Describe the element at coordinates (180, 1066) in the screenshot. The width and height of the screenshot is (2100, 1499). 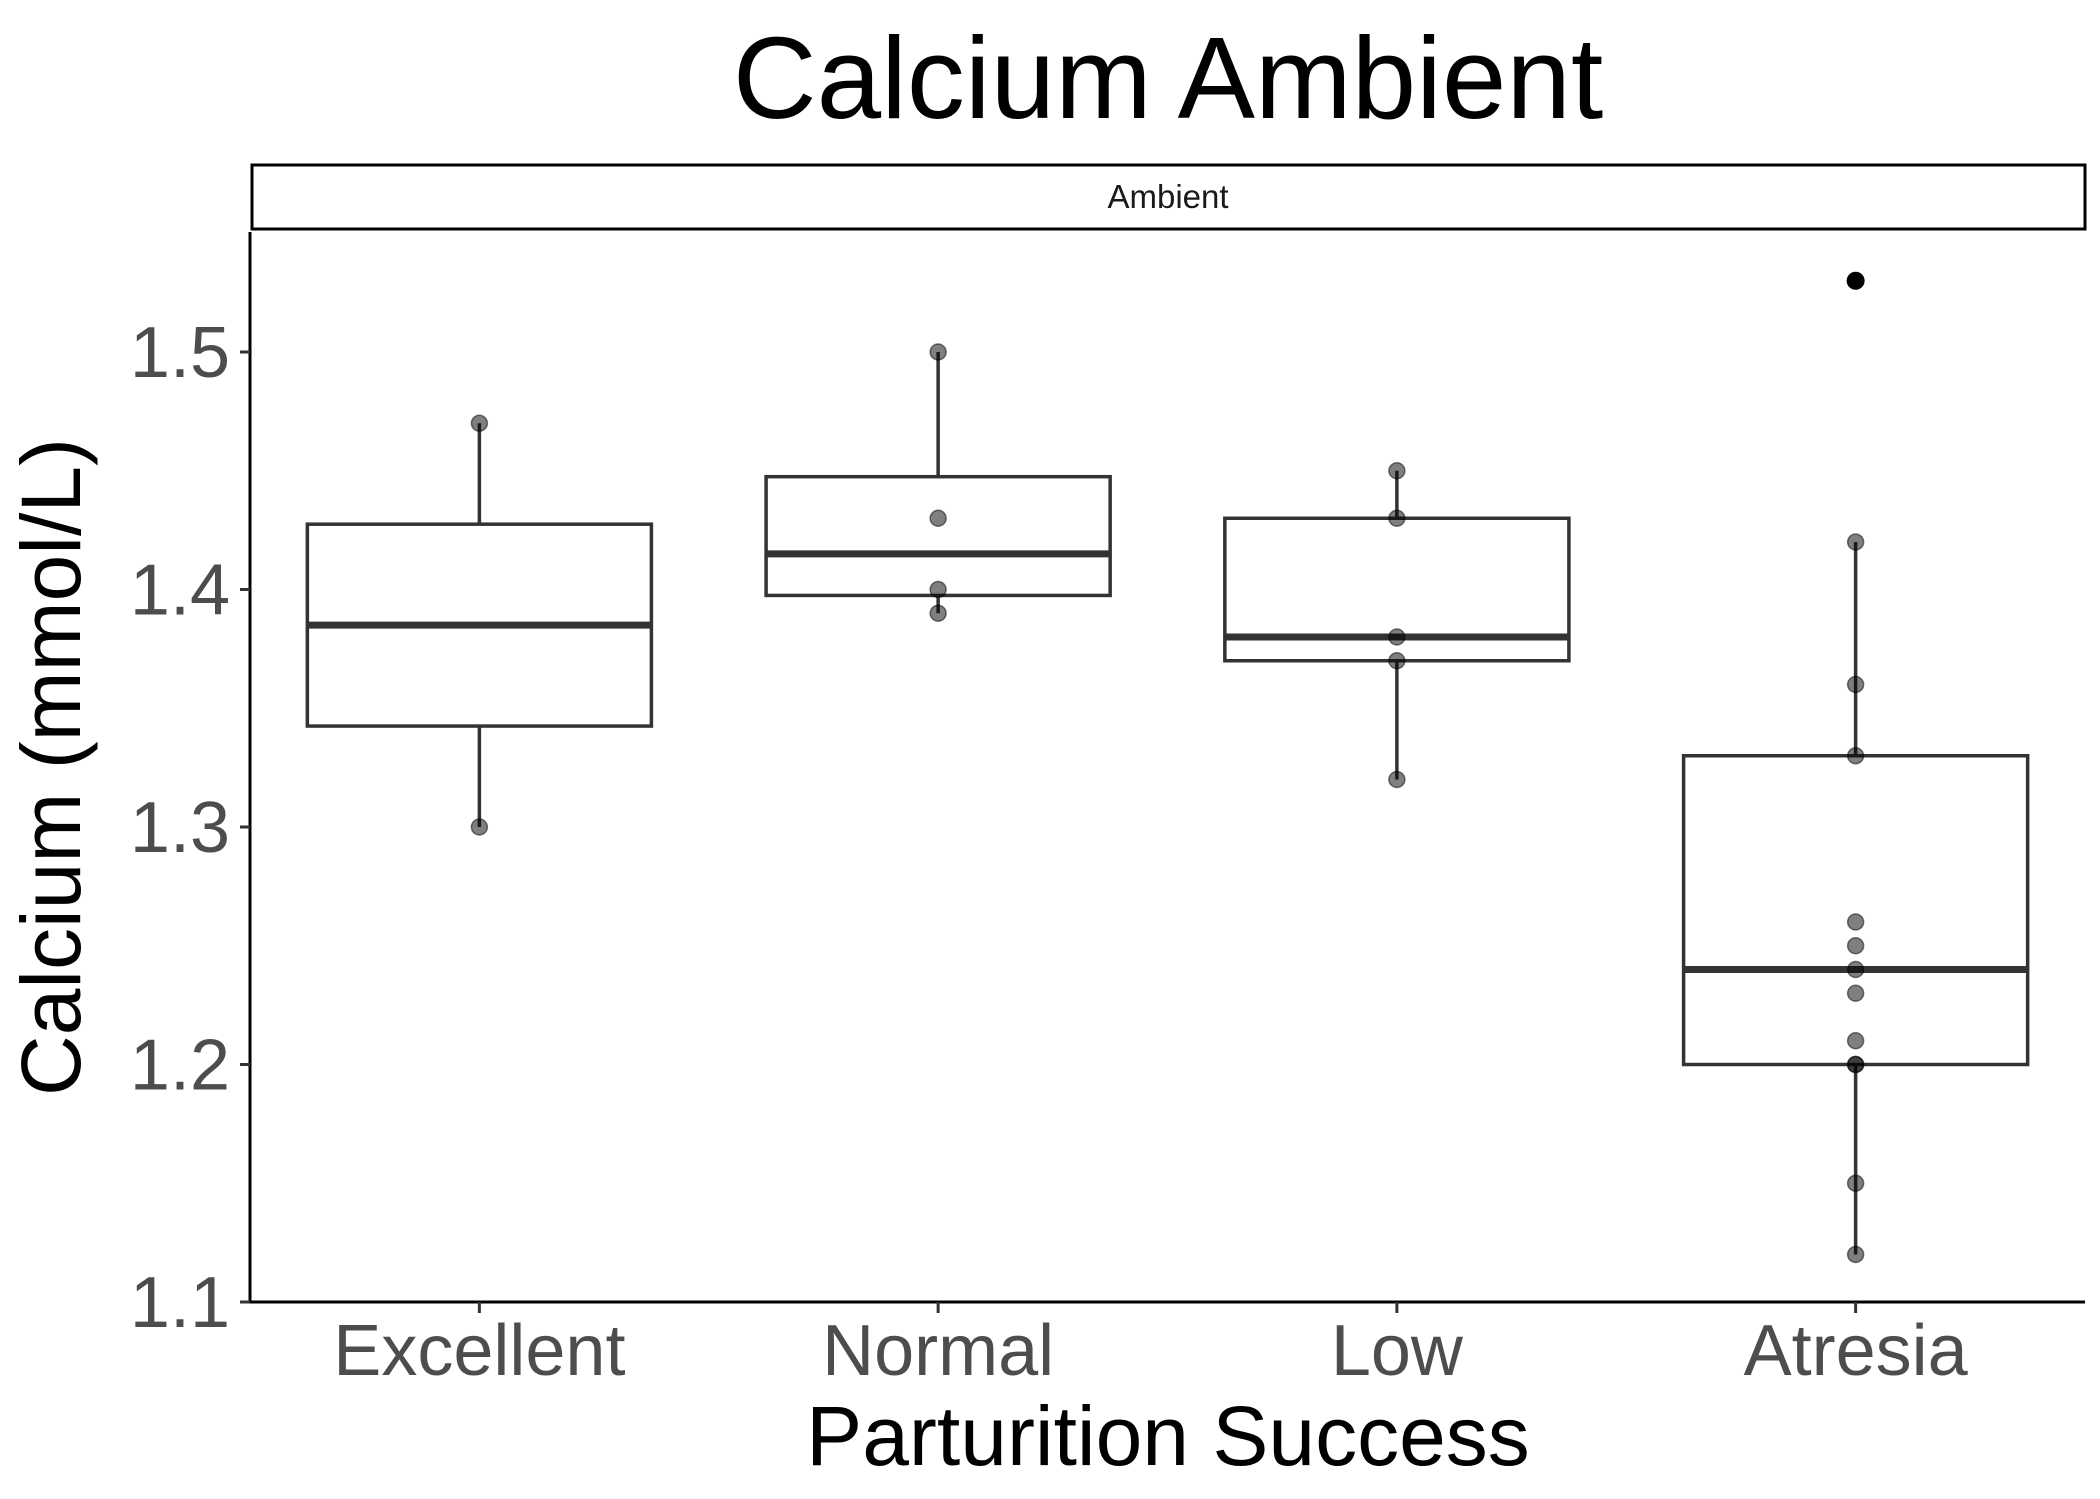
I see `y-tick-label: 1.2` at that location.